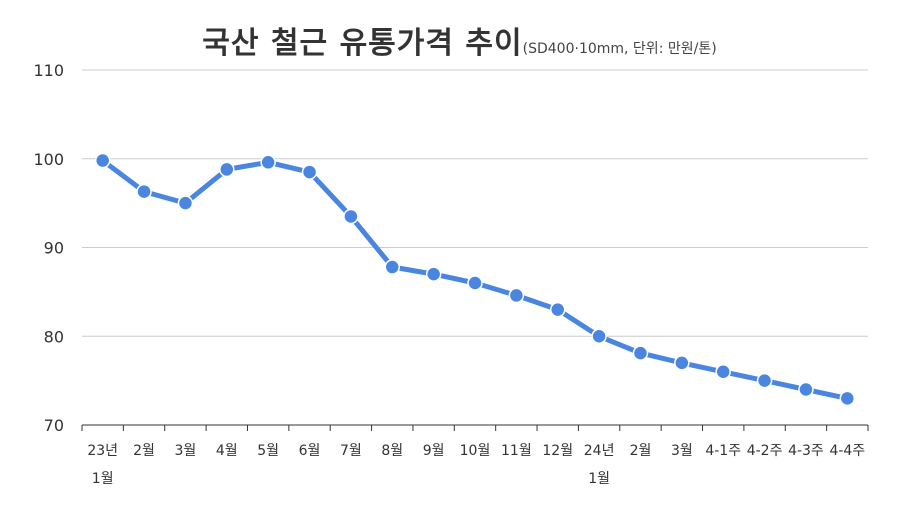  I want to click on y-tick-label: 70, so click(54, 425).